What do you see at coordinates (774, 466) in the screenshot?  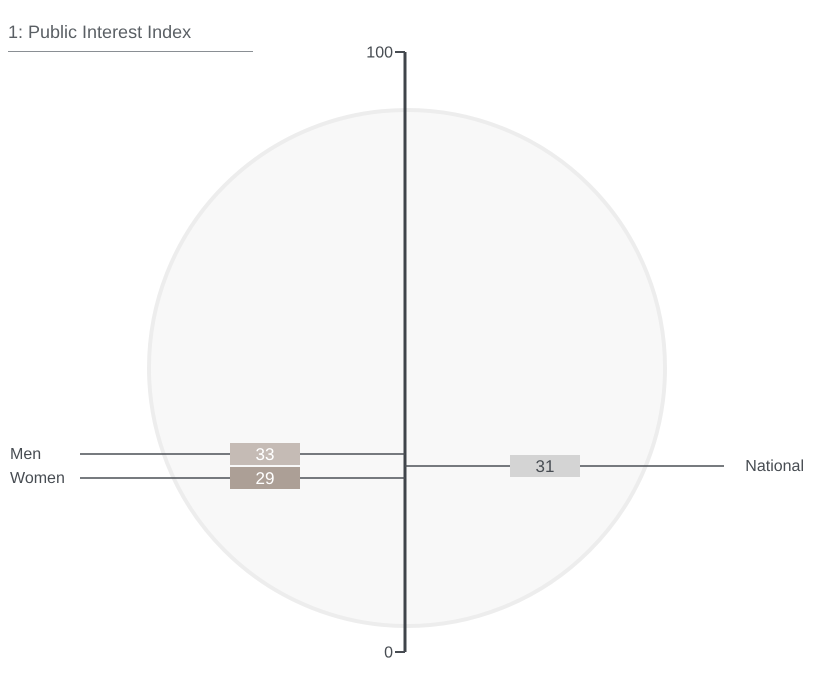 I see `category-label: National` at bounding box center [774, 466].